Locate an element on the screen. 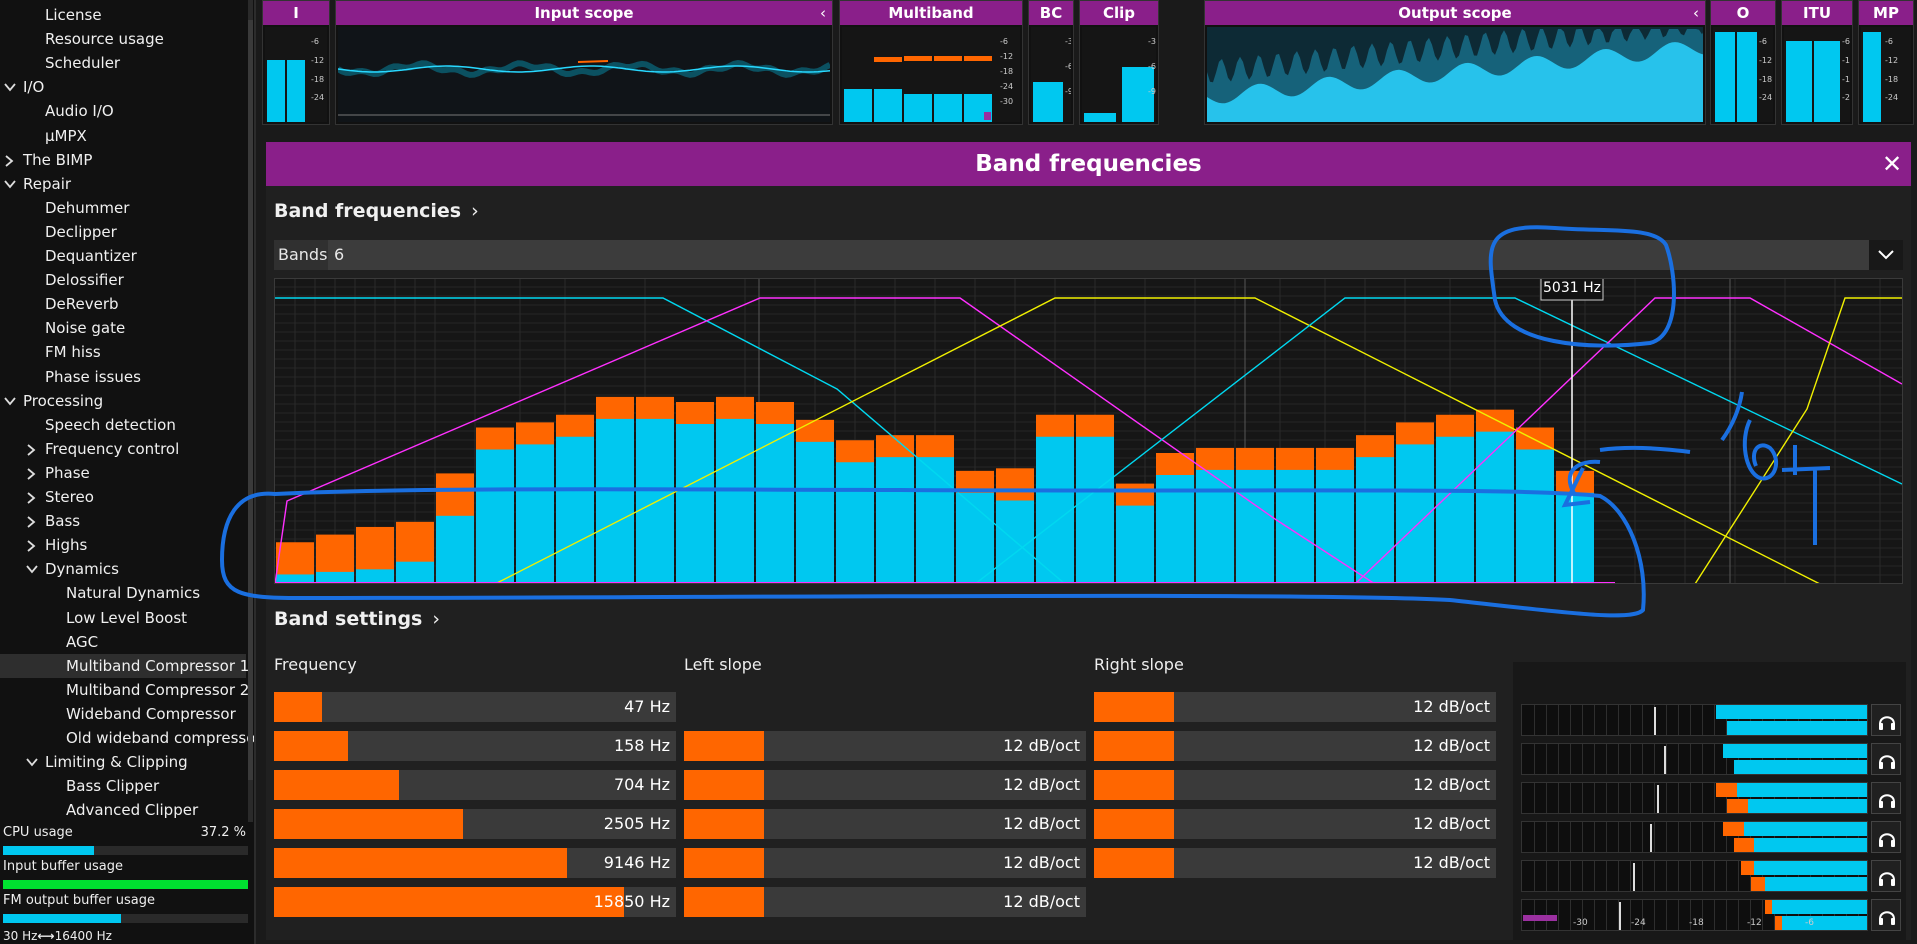  sidebar-item-bass-clipper: Bass Clipper is located at coordinates (123, 786).